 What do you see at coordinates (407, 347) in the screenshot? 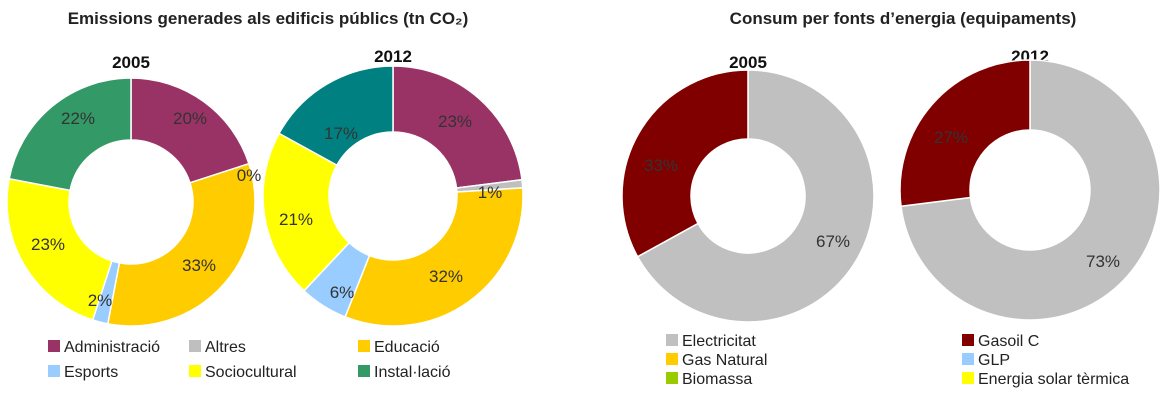
I see `legend-label-emissions-3: Educació` at bounding box center [407, 347].